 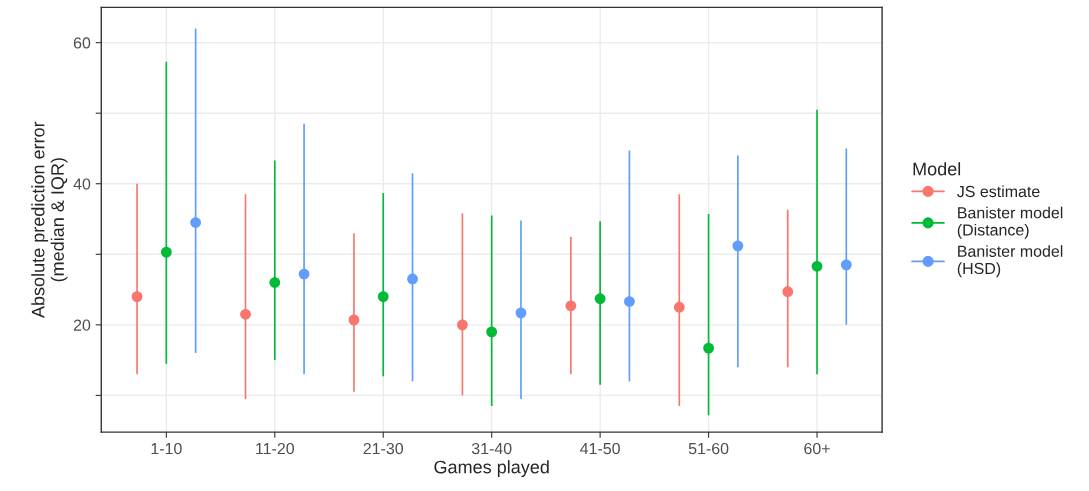 What do you see at coordinates (1010, 222) in the screenshot?
I see `legend-label: Banister model (Distance)` at bounding box center [1010, 222].